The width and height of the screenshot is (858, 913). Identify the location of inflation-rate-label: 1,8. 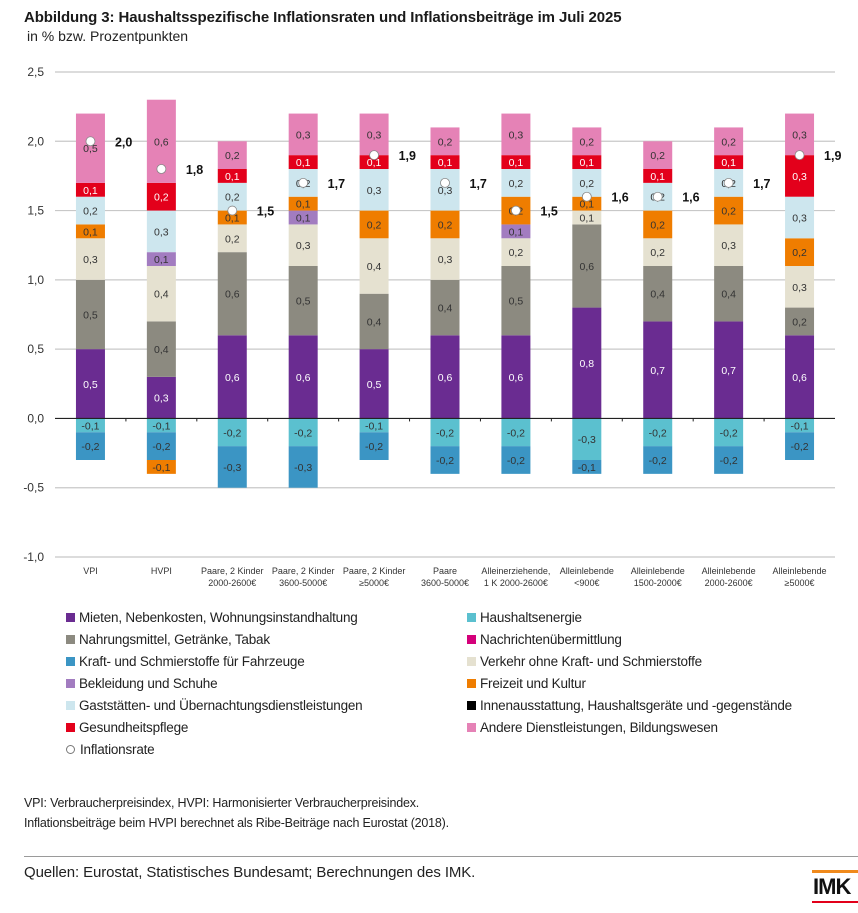
(194, 170).